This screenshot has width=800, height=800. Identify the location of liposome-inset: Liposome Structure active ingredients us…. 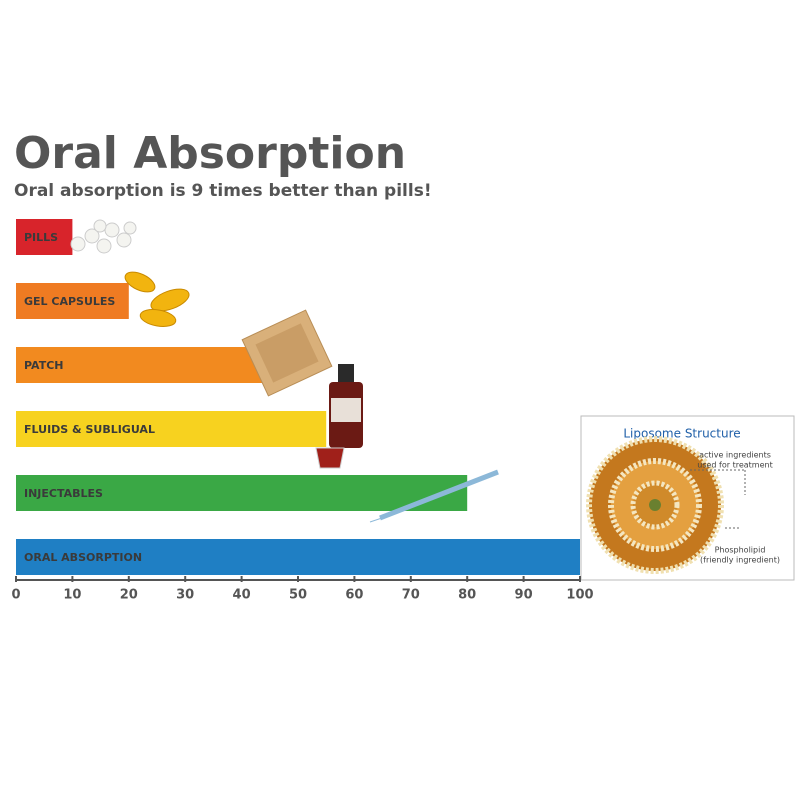
(687, 498).